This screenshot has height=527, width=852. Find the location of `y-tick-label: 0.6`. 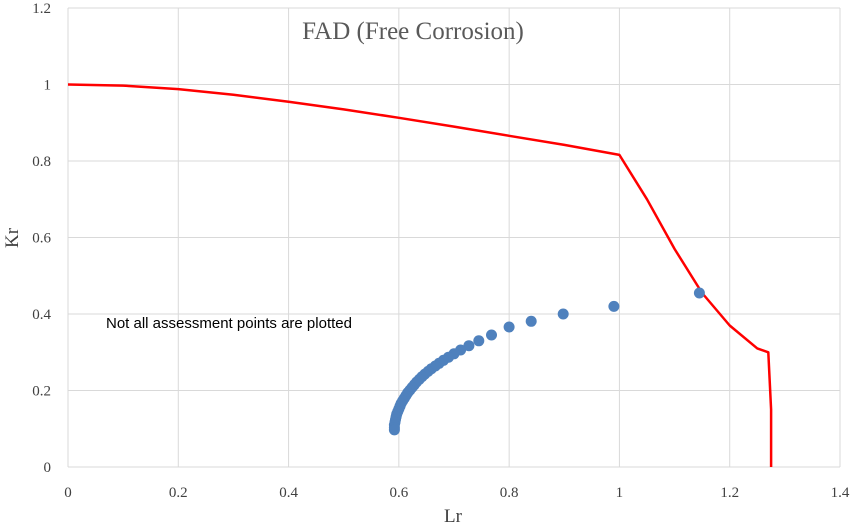

y-tick-label: 0.6 is located at coordinates (41, 239).